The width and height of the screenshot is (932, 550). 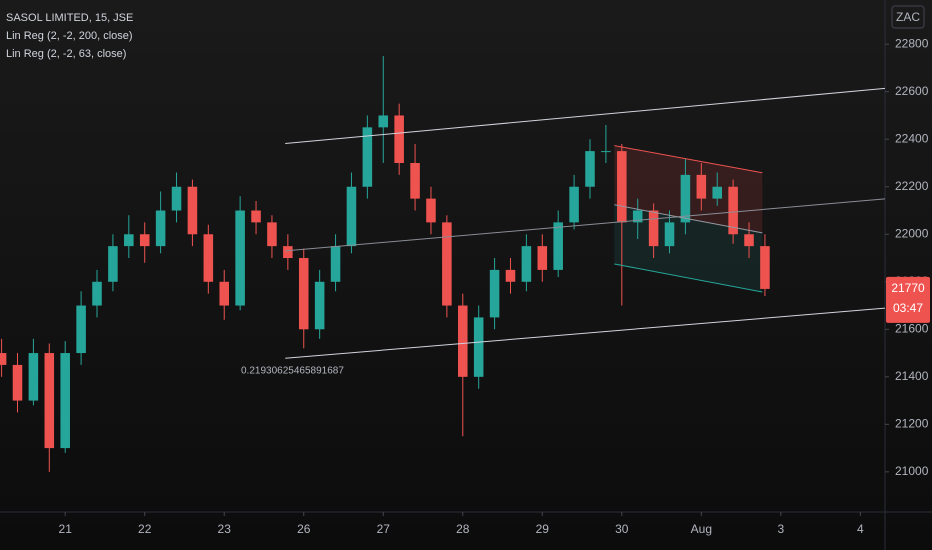 I want to click on currency: ZAC, so click(x=908, y=17).